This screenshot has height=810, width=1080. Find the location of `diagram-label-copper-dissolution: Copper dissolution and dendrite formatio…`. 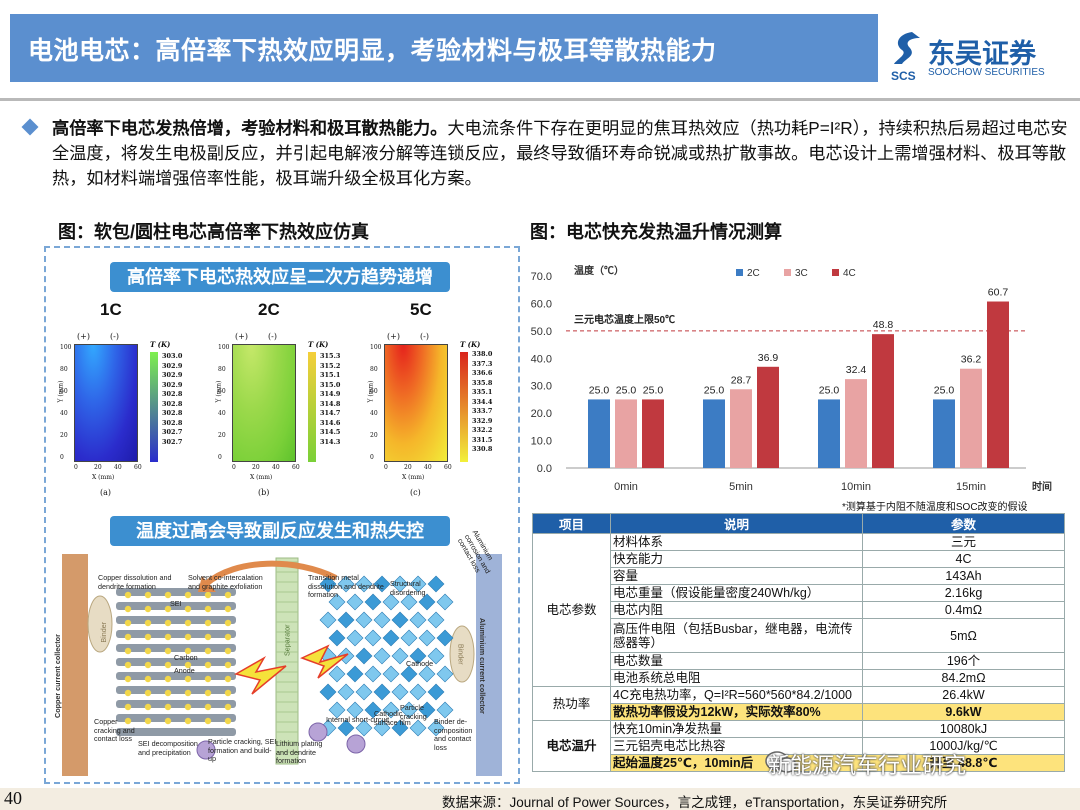

diagram-label-copper-dissolution: Copper dissolution and dendrite formatio… is located at coordinates (135, 582).